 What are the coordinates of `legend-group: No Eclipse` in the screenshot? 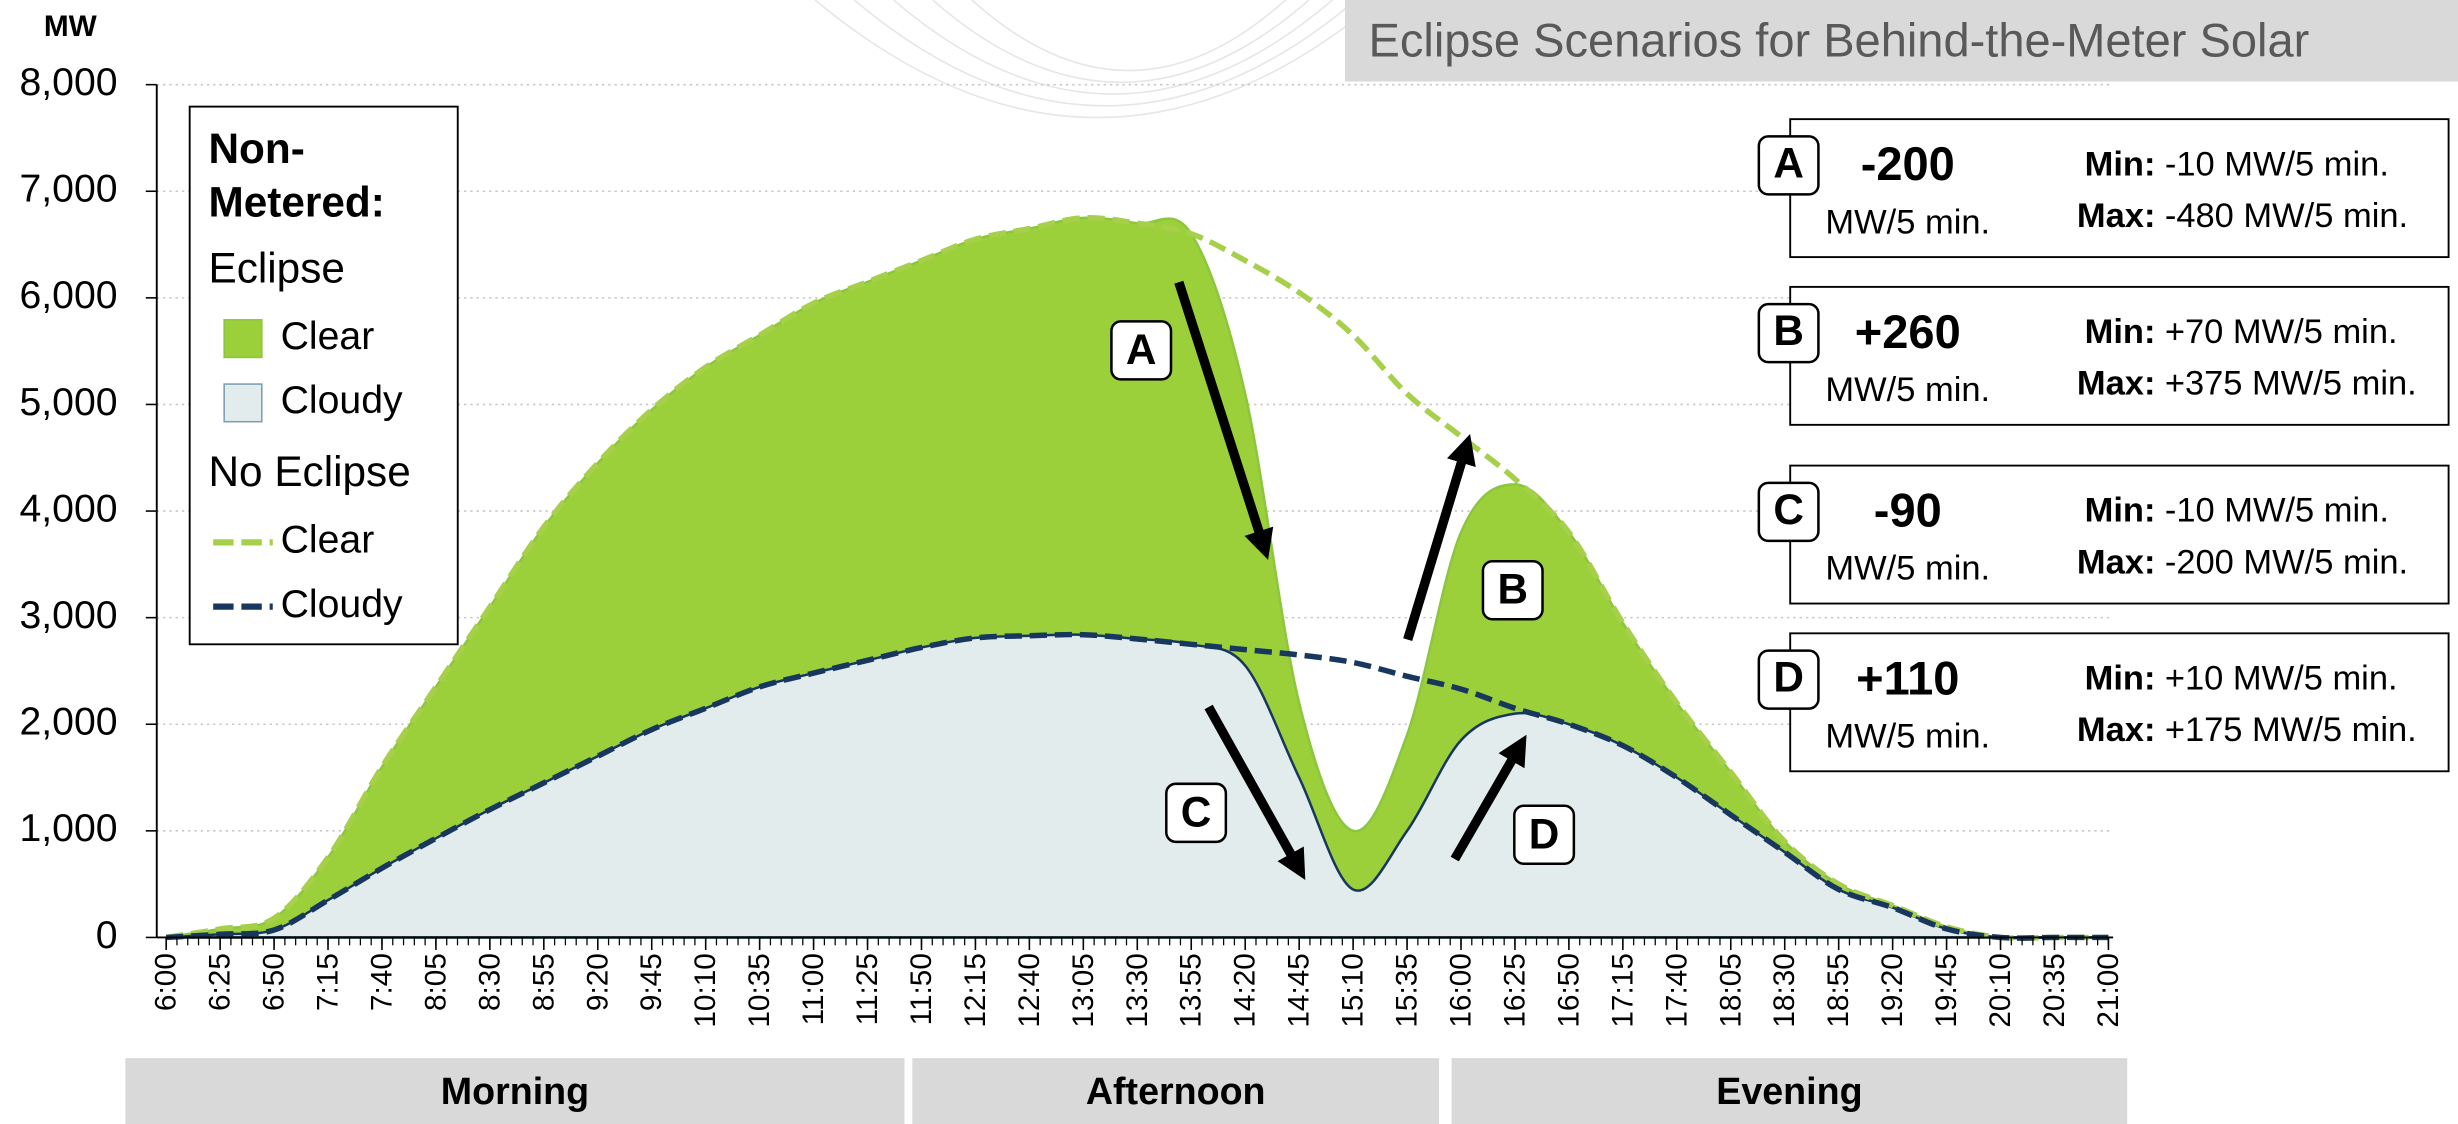 It's located at (309, 471).